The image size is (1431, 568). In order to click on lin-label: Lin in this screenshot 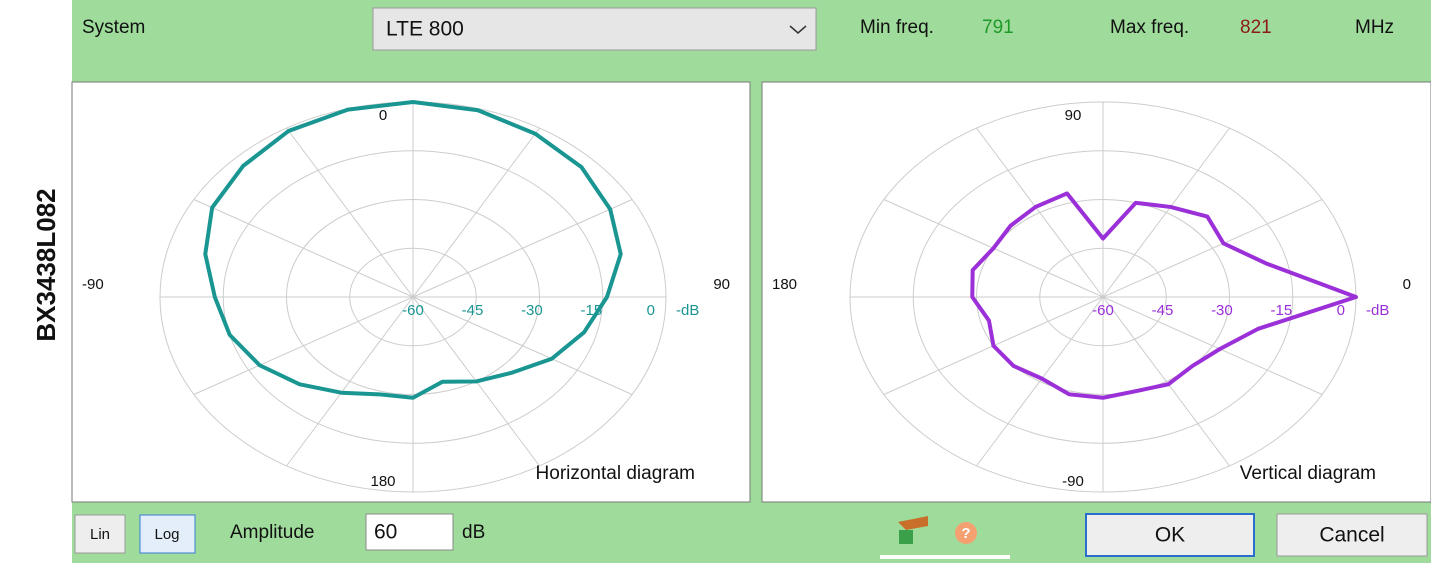, I will do `click(100, 534)`.